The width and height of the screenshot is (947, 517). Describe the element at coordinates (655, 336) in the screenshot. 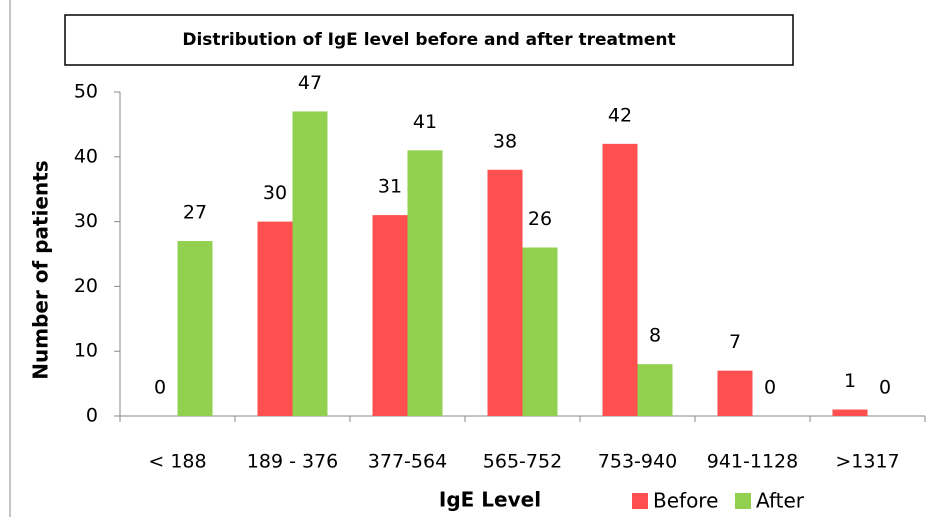

I see `value-label: 8` at that location.